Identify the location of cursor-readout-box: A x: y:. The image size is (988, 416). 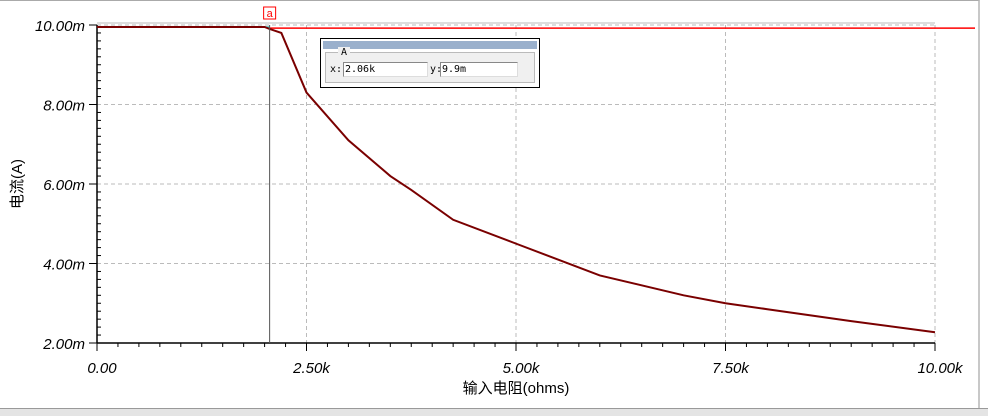
(430, 63).